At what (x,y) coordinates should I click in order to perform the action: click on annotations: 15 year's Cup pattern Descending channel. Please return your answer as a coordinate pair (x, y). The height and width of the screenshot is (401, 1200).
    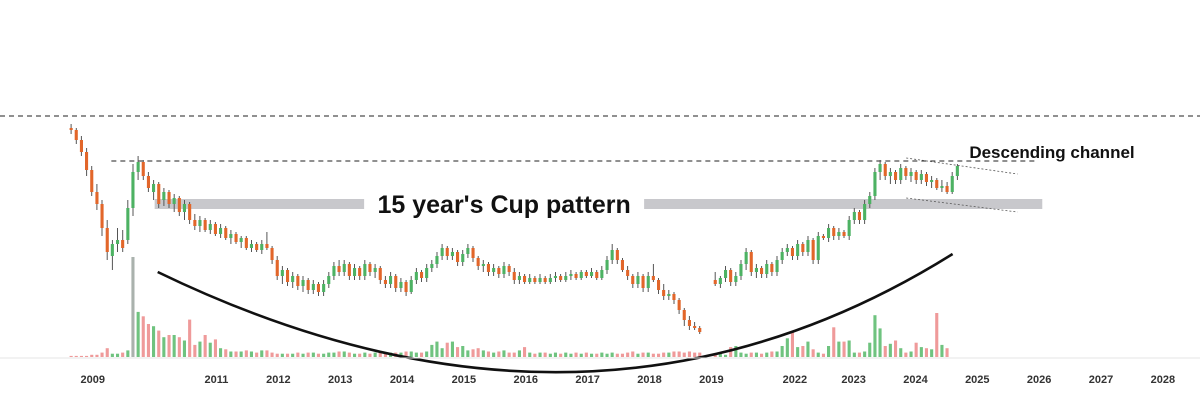
    Looking at the image, I should click on (755, 181).